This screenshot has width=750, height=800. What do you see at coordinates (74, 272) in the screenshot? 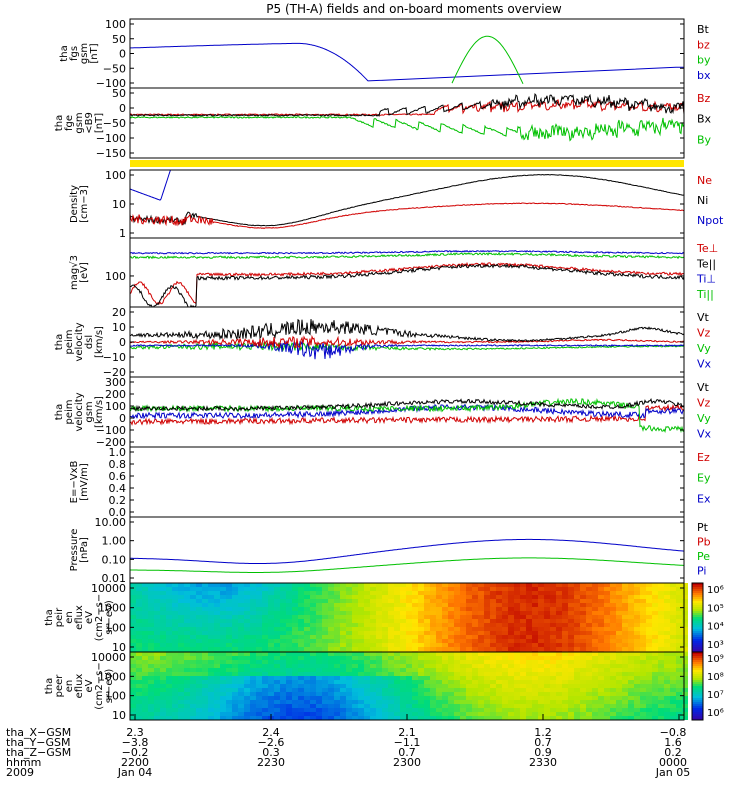
I see `y-label-line: mag√3` at bounding box center [74, 272].